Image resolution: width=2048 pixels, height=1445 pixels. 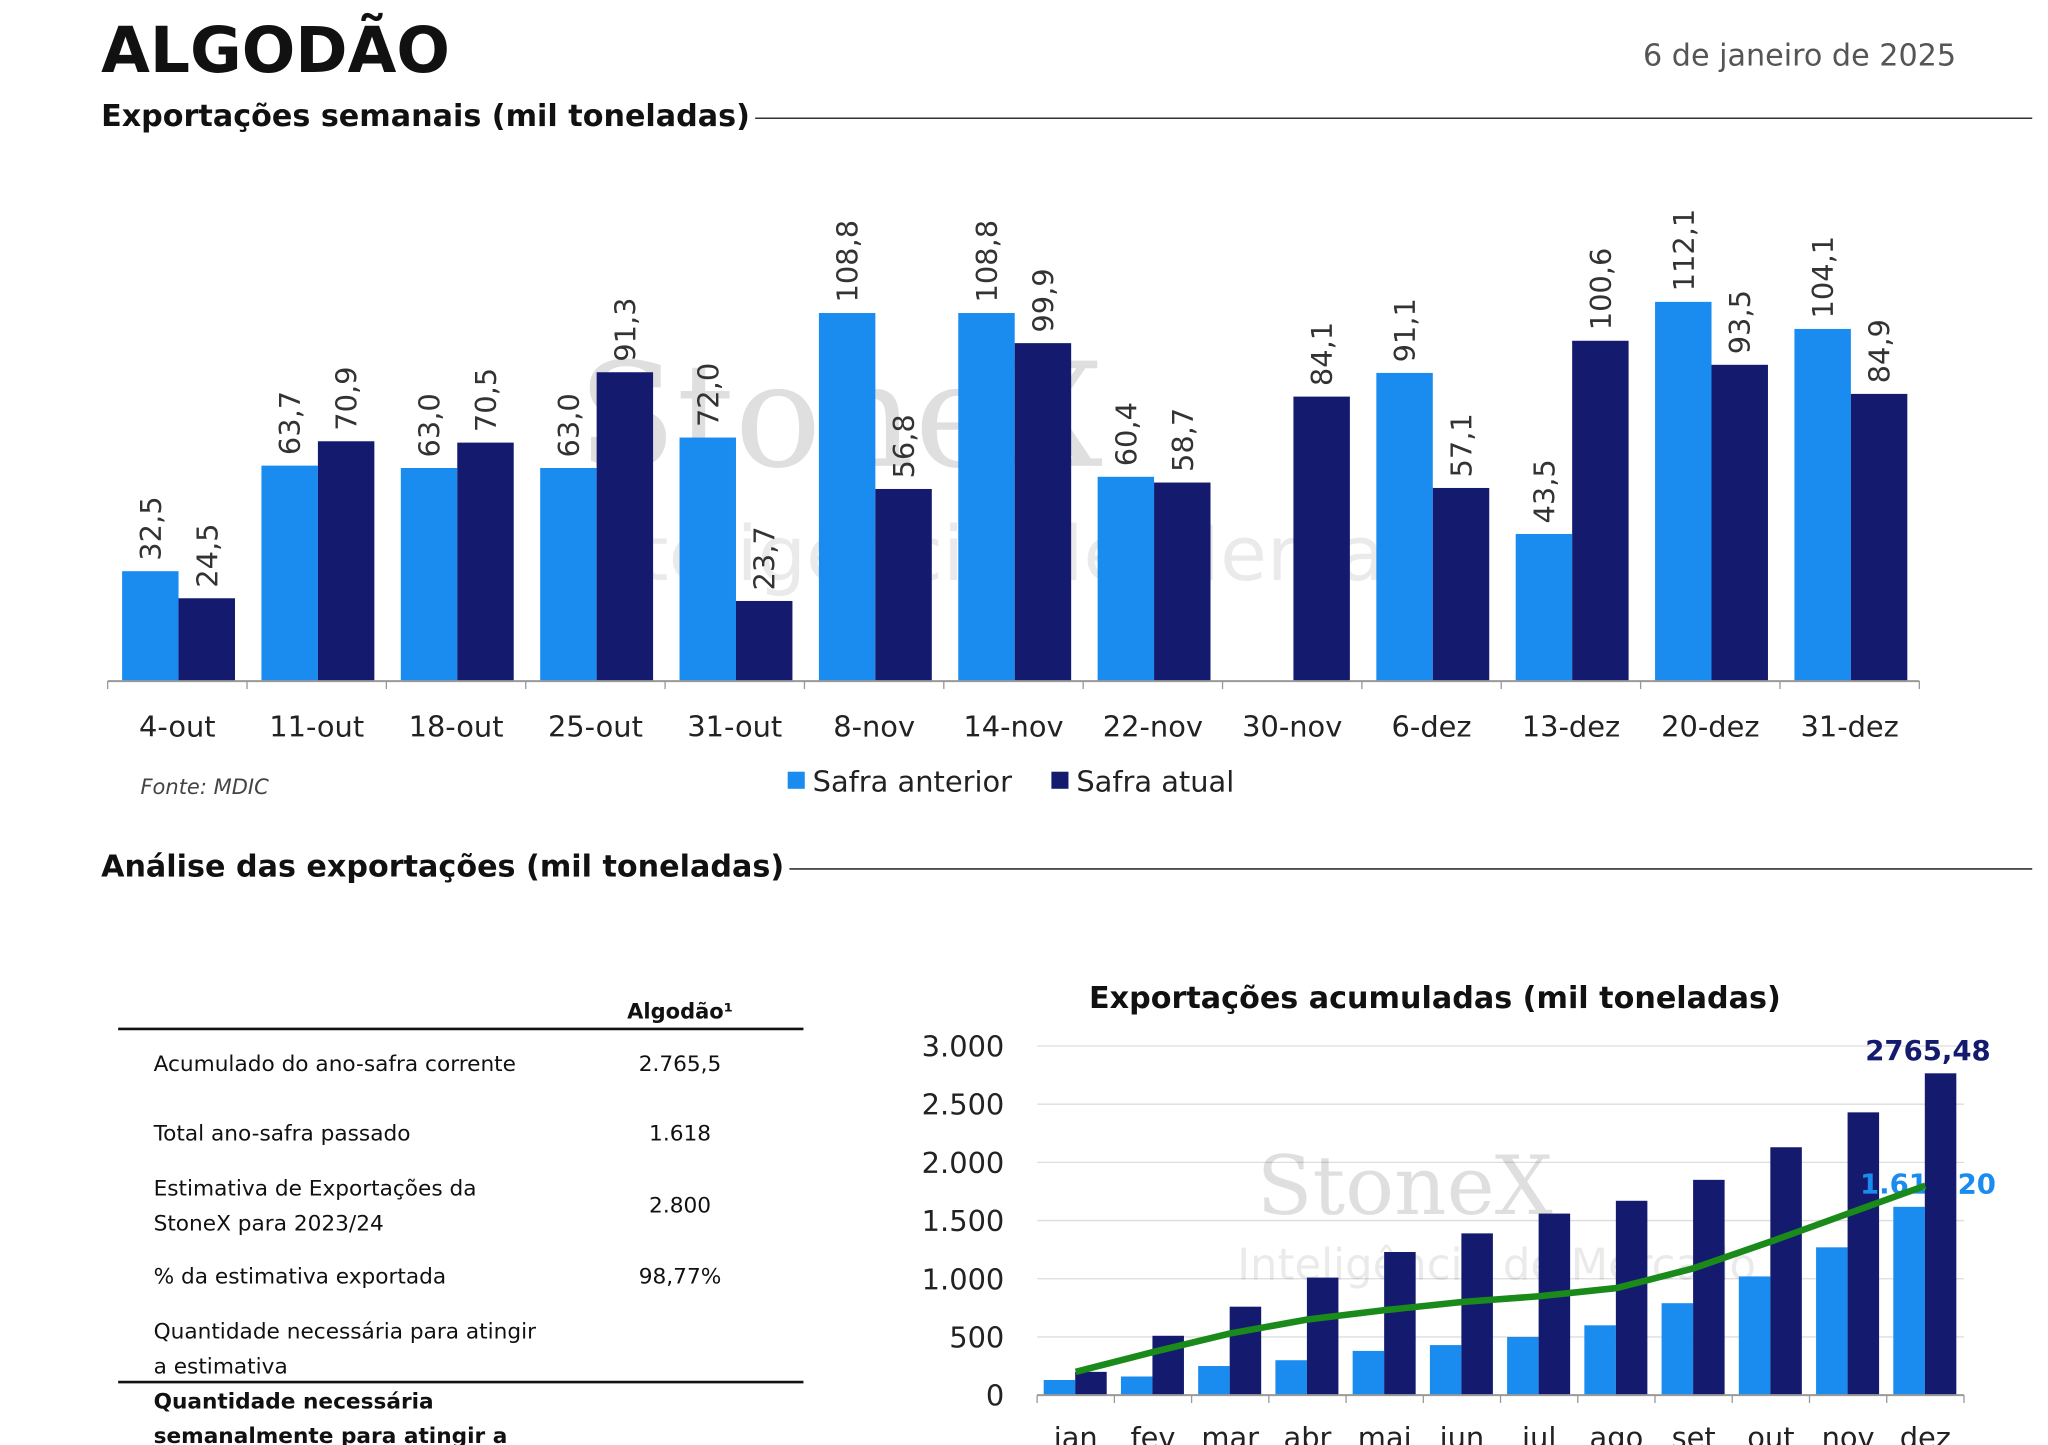 I want to click on y-tick-label: 0, so click(x=995, y=1396).